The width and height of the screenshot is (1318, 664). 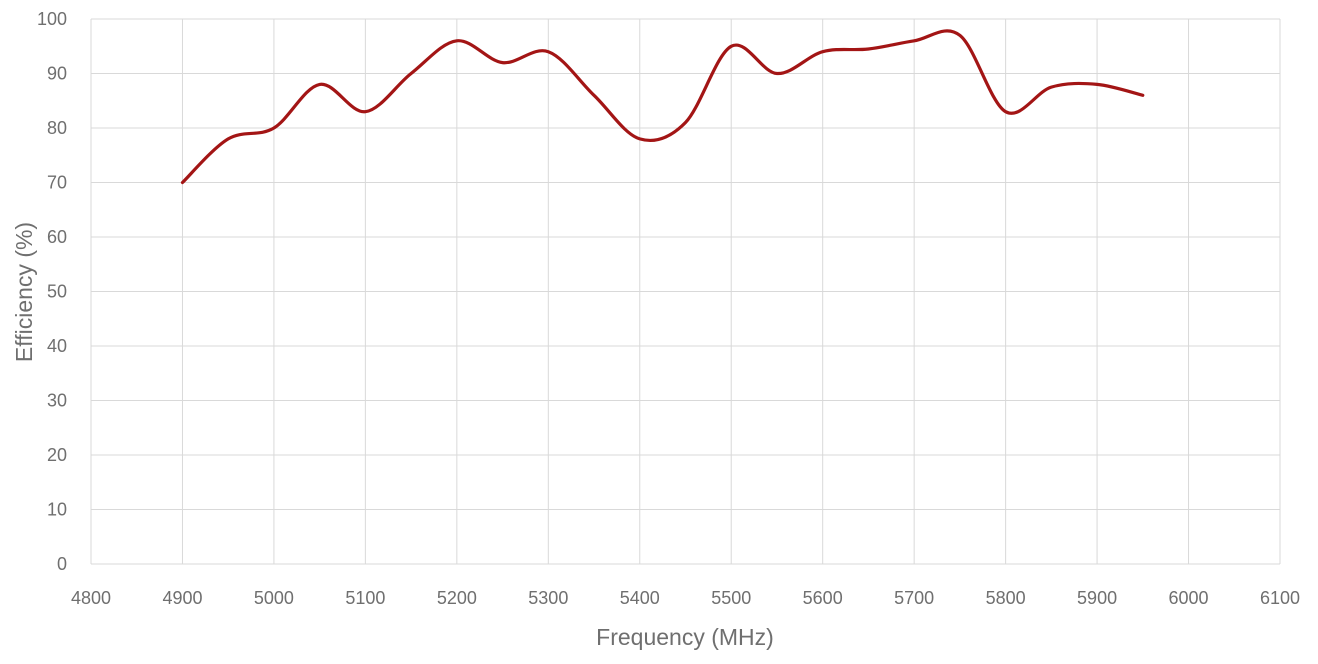 What do you see at coordinates (57, 128) in the screenshot?
I see `y-tick-label: 80` at bounding box center [57, 128].